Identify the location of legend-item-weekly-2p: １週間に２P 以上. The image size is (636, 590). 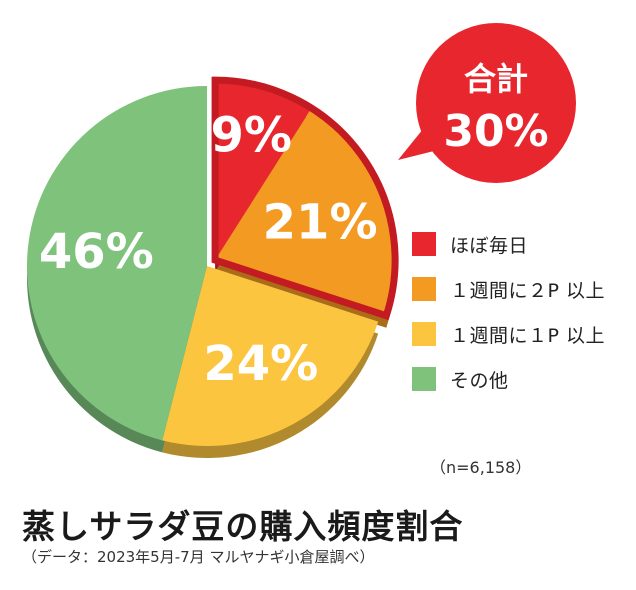
(508, 289).